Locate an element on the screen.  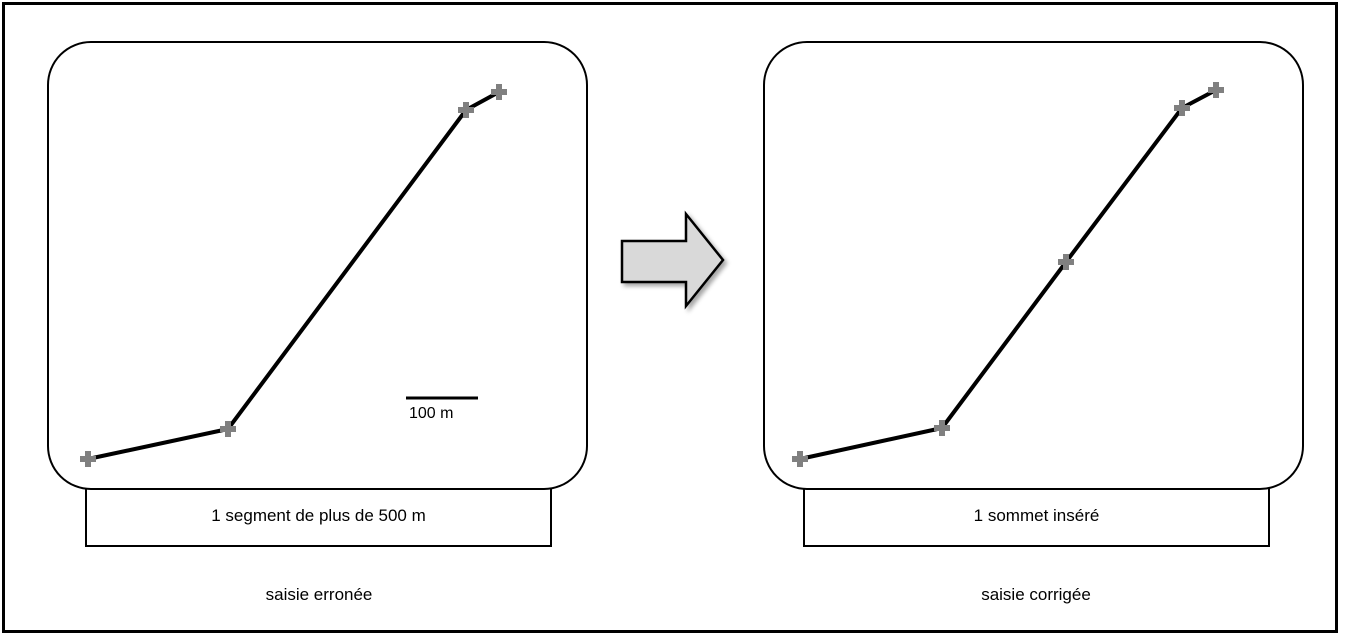
right-panel-label: saisie corrigée is located at coordinates (1036, 594).